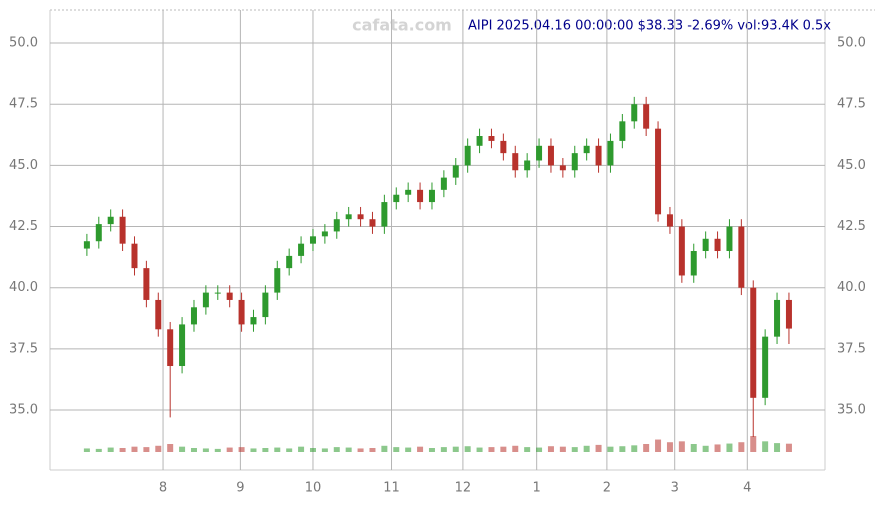 Image resolution: width=875 pixels, height=505 pixels. What do you see at coordinates (851, 287) in the screenshot?
I see `y-tick-label-right: 40.0` at bounding box center [851, 287].